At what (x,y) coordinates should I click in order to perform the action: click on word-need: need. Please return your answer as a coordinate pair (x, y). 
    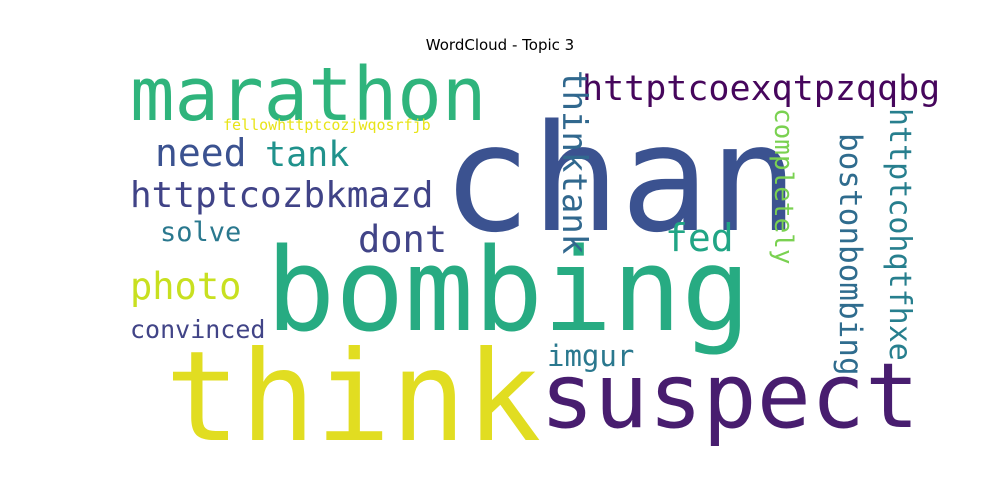
    Looking at the image, I should click on (201, 153).